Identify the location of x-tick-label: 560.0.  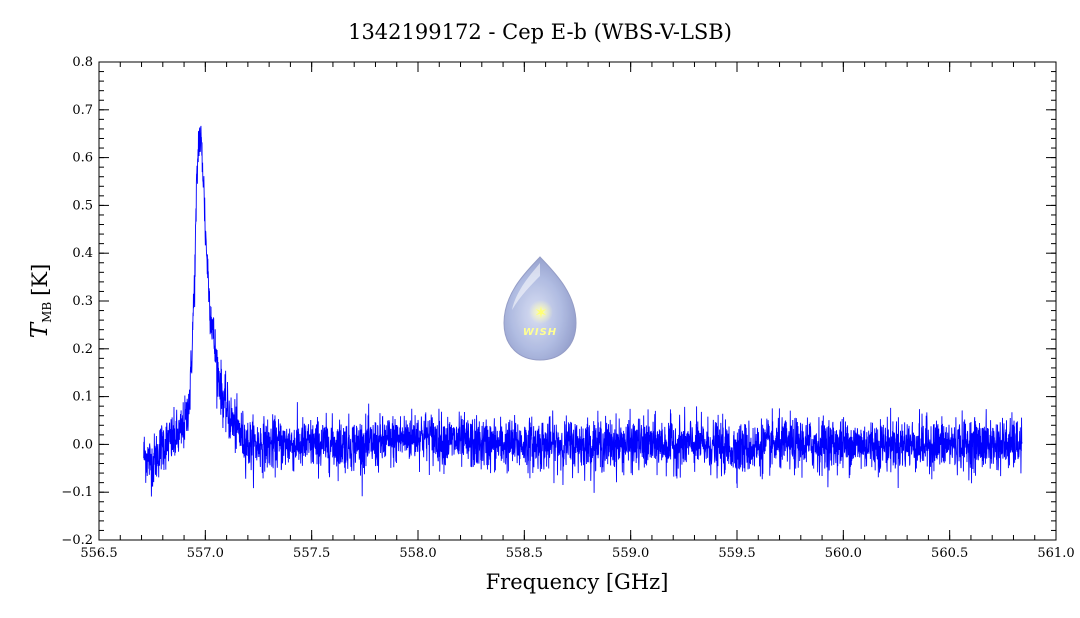
(843, 553).